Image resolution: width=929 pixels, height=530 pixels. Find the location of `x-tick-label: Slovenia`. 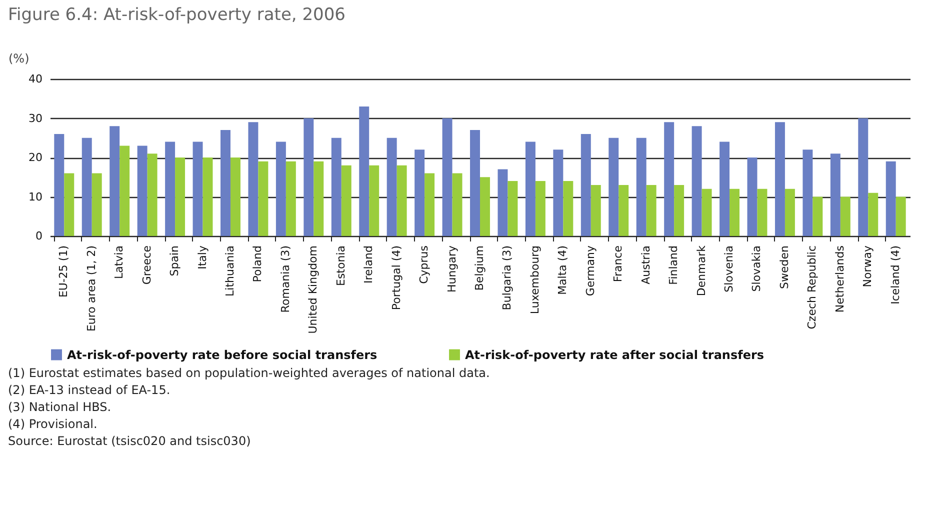

x-tick-label: Slovenia is located at coordinates (729, 269).